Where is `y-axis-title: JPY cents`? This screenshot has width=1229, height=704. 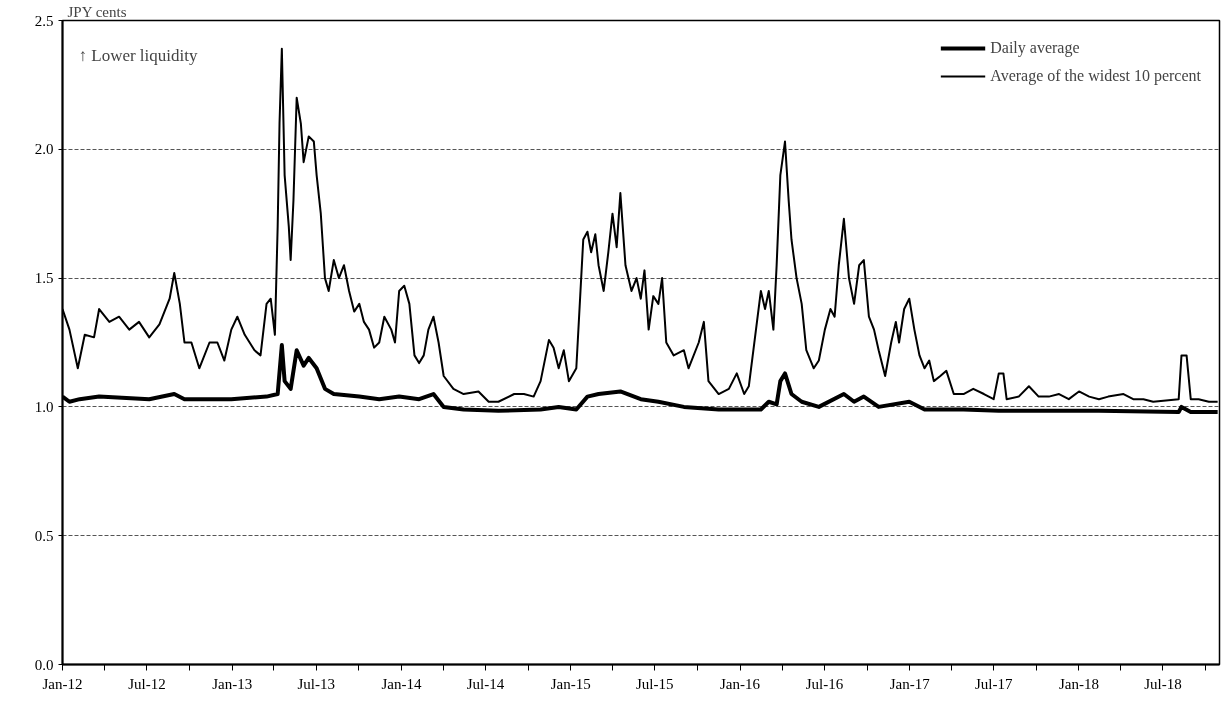 y-axis-title: JPY cents is located at coordinates (97, 11).